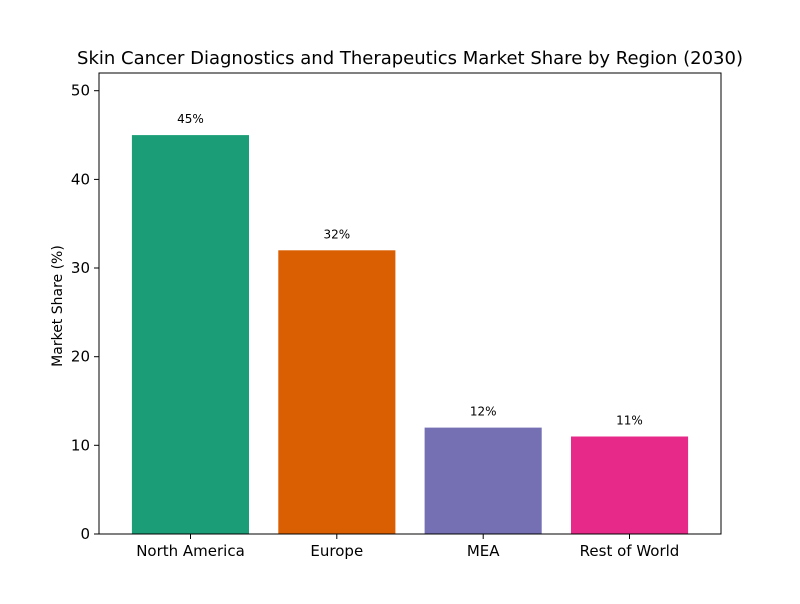 Image resolution: width=800 pixels, height=604 pixels. Describe the element at coordinates (80, 268) in the screenshot. I see `y-tick-label-30: 30` at that location.